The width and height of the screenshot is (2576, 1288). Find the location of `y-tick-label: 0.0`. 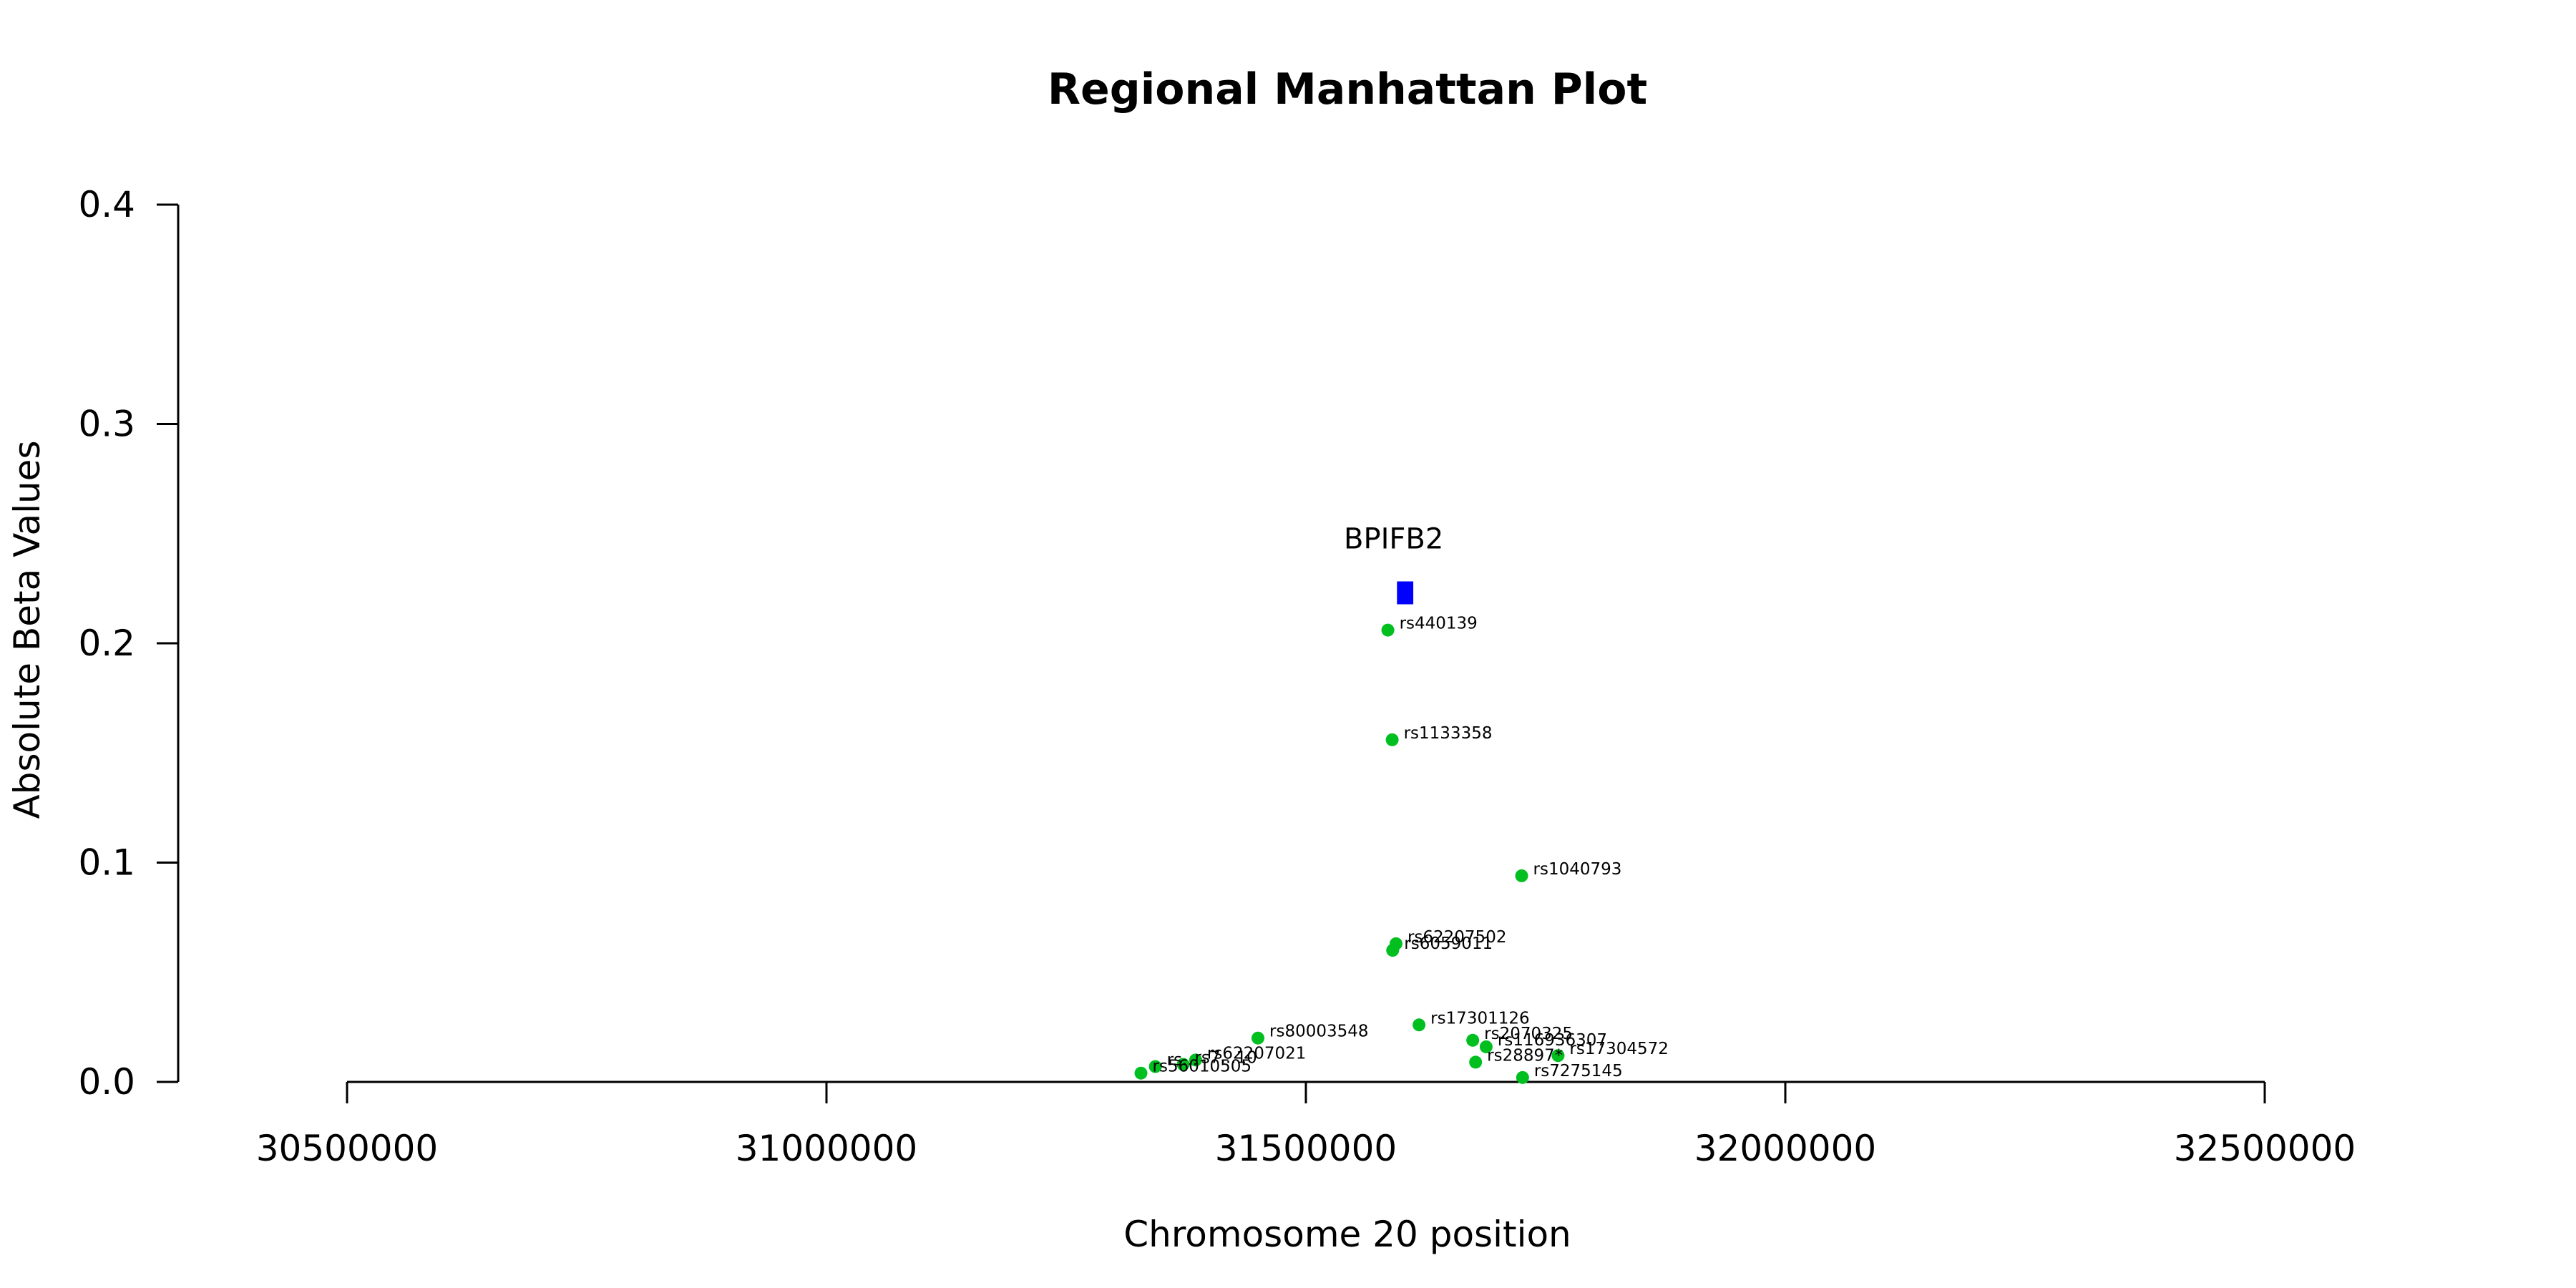

y-tick-label: 0.0 is located at coordinates (106, 1082).